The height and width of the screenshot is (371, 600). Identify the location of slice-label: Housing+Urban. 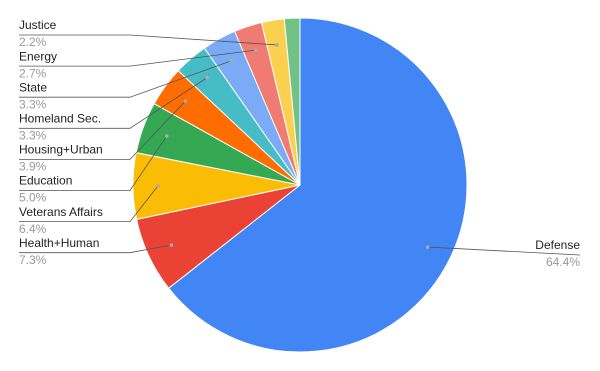
(61, 150).